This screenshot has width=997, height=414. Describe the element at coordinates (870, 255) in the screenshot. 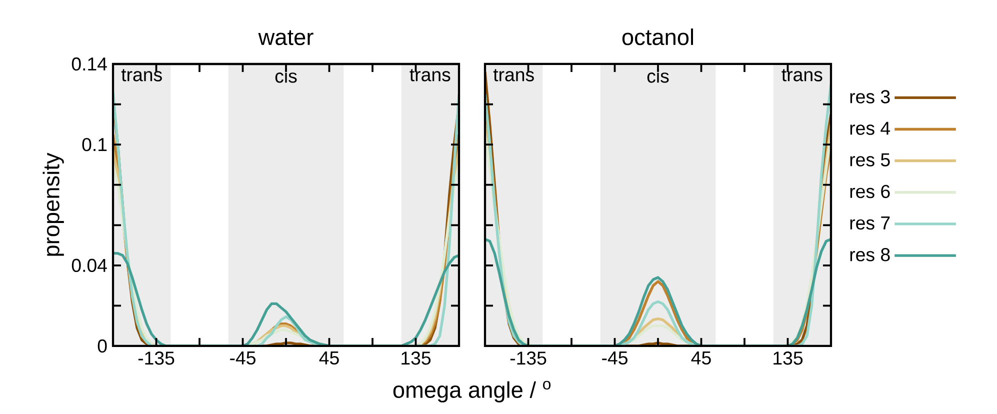

I see `legend-label: res 8` at that location.